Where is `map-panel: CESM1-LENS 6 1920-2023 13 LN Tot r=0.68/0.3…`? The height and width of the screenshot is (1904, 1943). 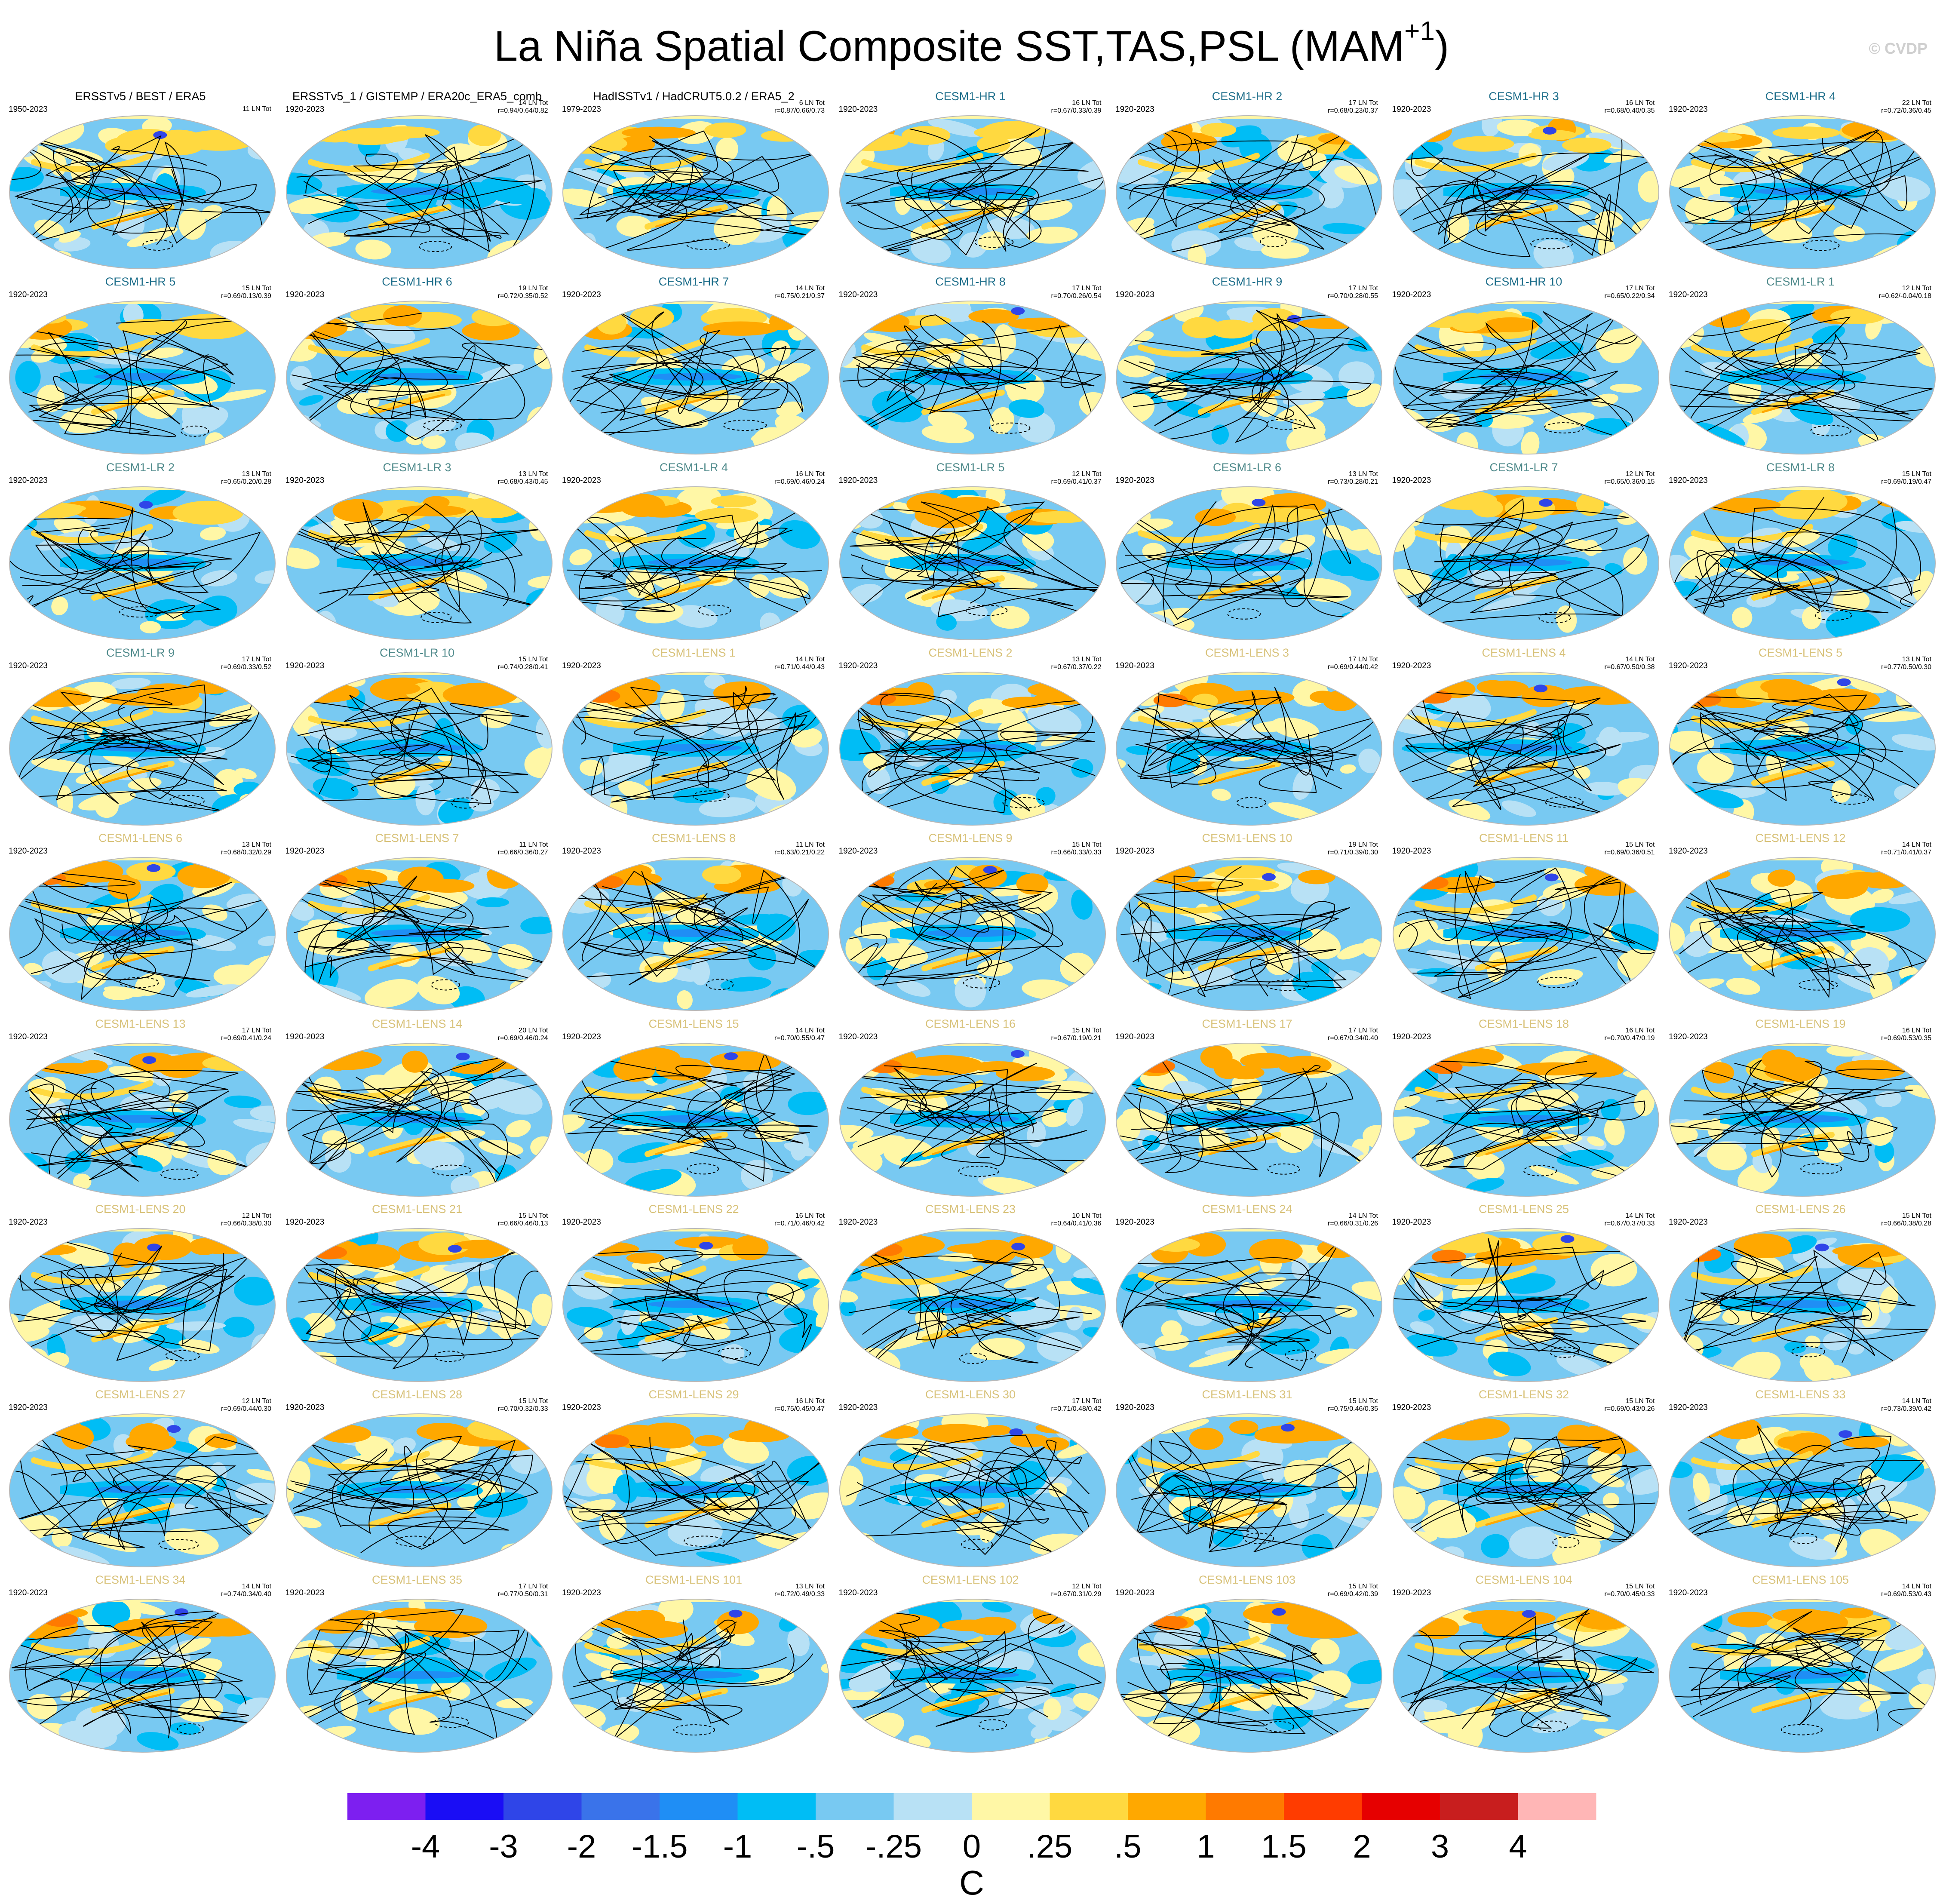
map-panel: CESM1-LENS 6 1920-2023 13 LN Tot r=0.68/0.3… is located at coordinates (140, 924).